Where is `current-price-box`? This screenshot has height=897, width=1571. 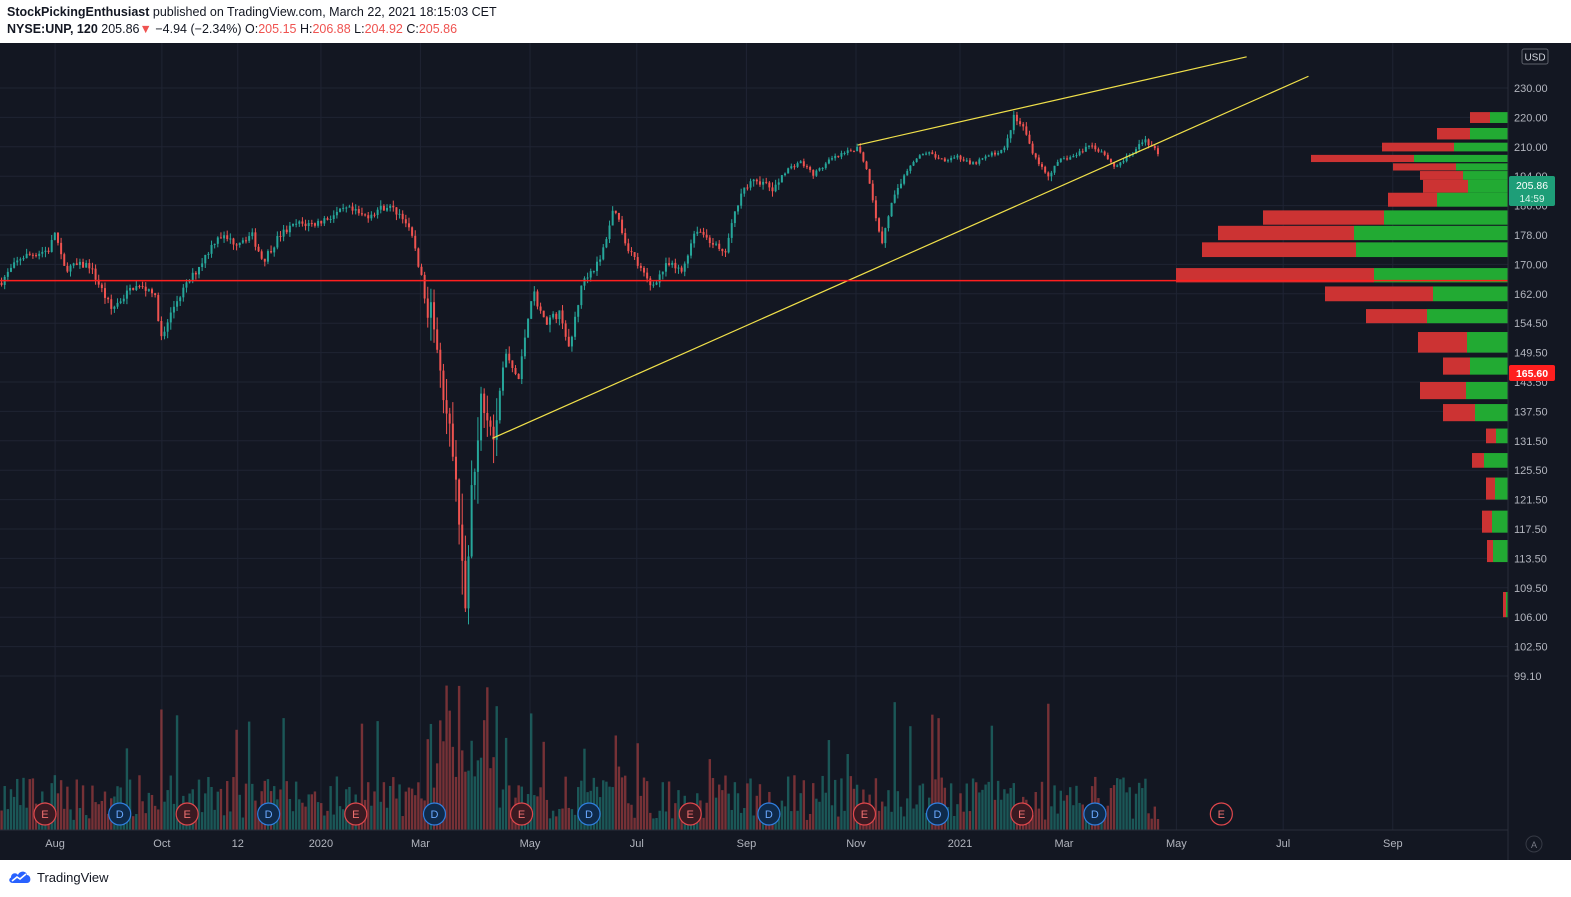
current-price-box is located at coordinates (1532, 191).